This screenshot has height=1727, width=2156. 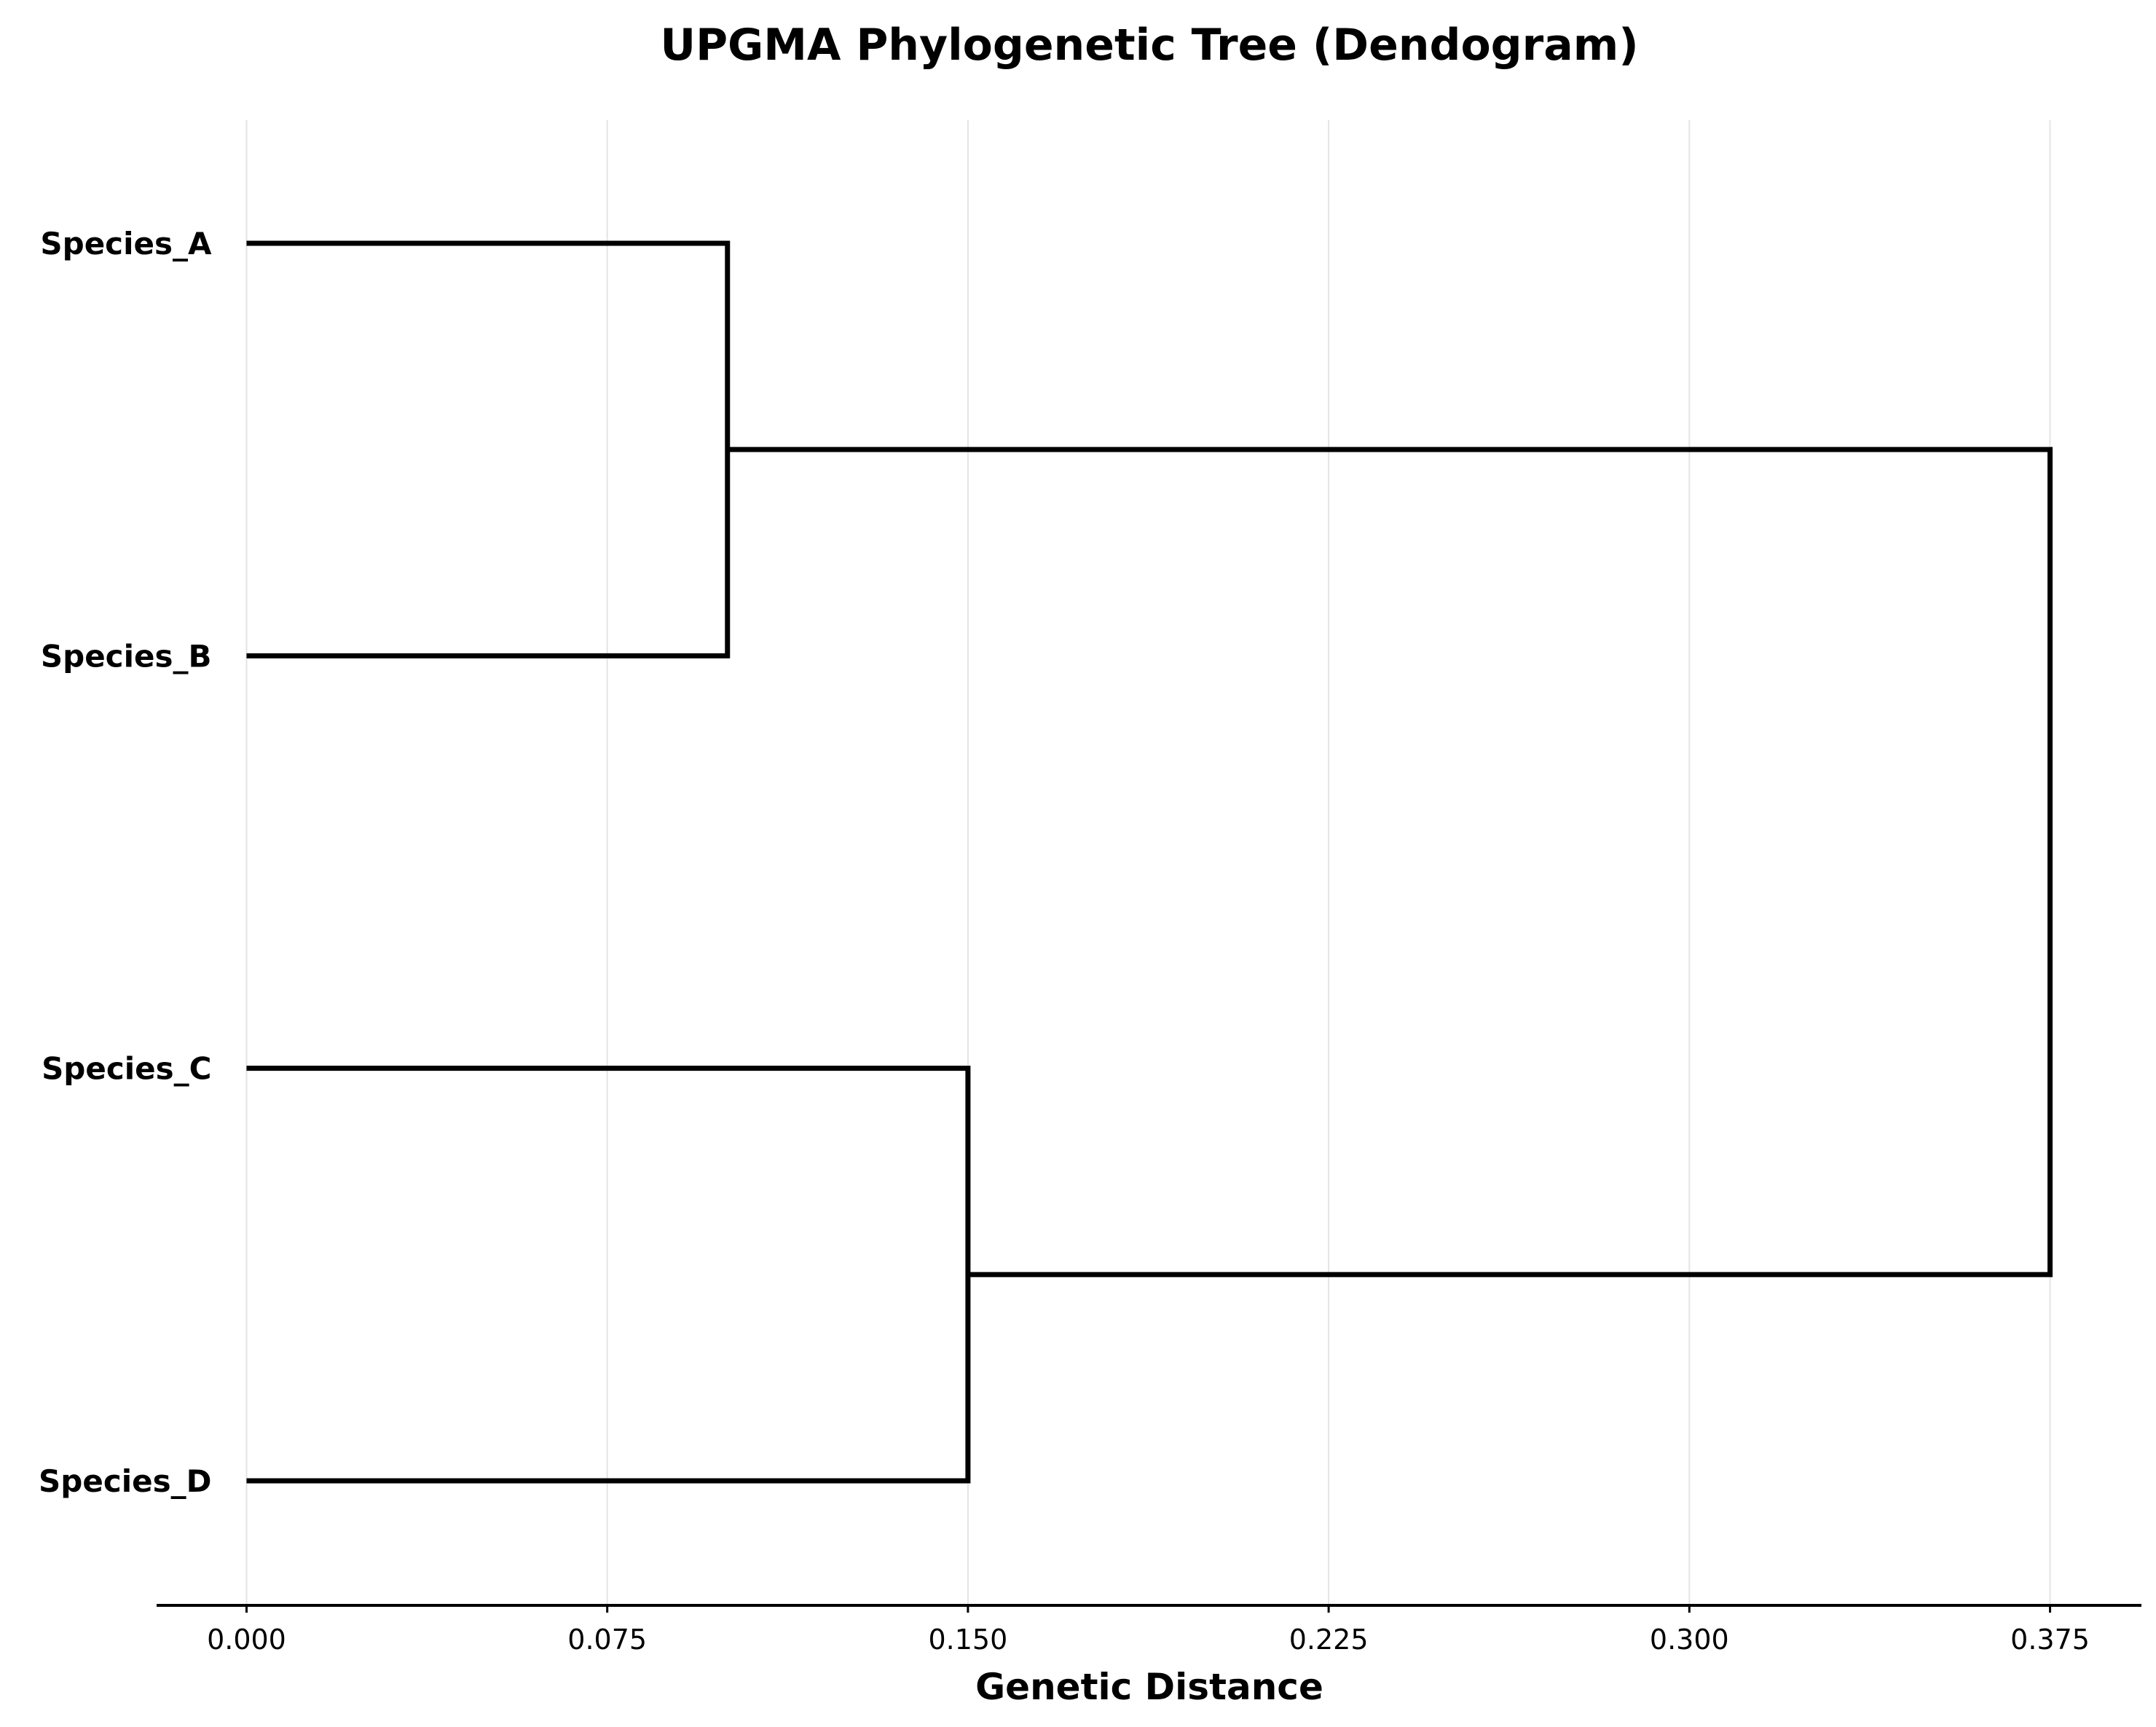 I want to click on x-tick-label-4: 0.300, so click(x=1689, y=1640).